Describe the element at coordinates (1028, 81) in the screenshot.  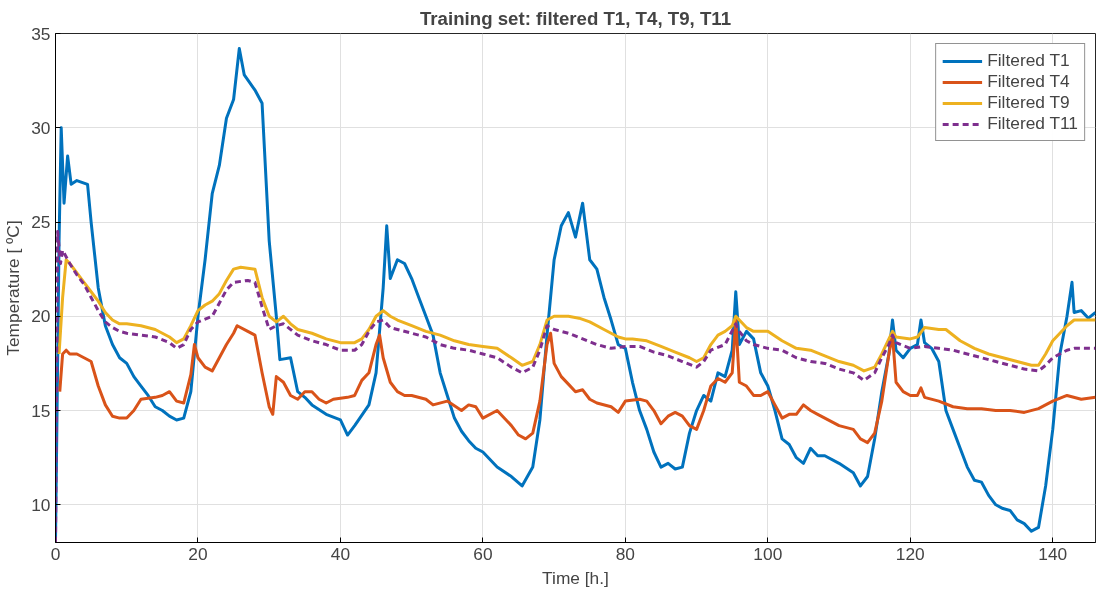
I see `legend-label: Filtered T4` at that location.